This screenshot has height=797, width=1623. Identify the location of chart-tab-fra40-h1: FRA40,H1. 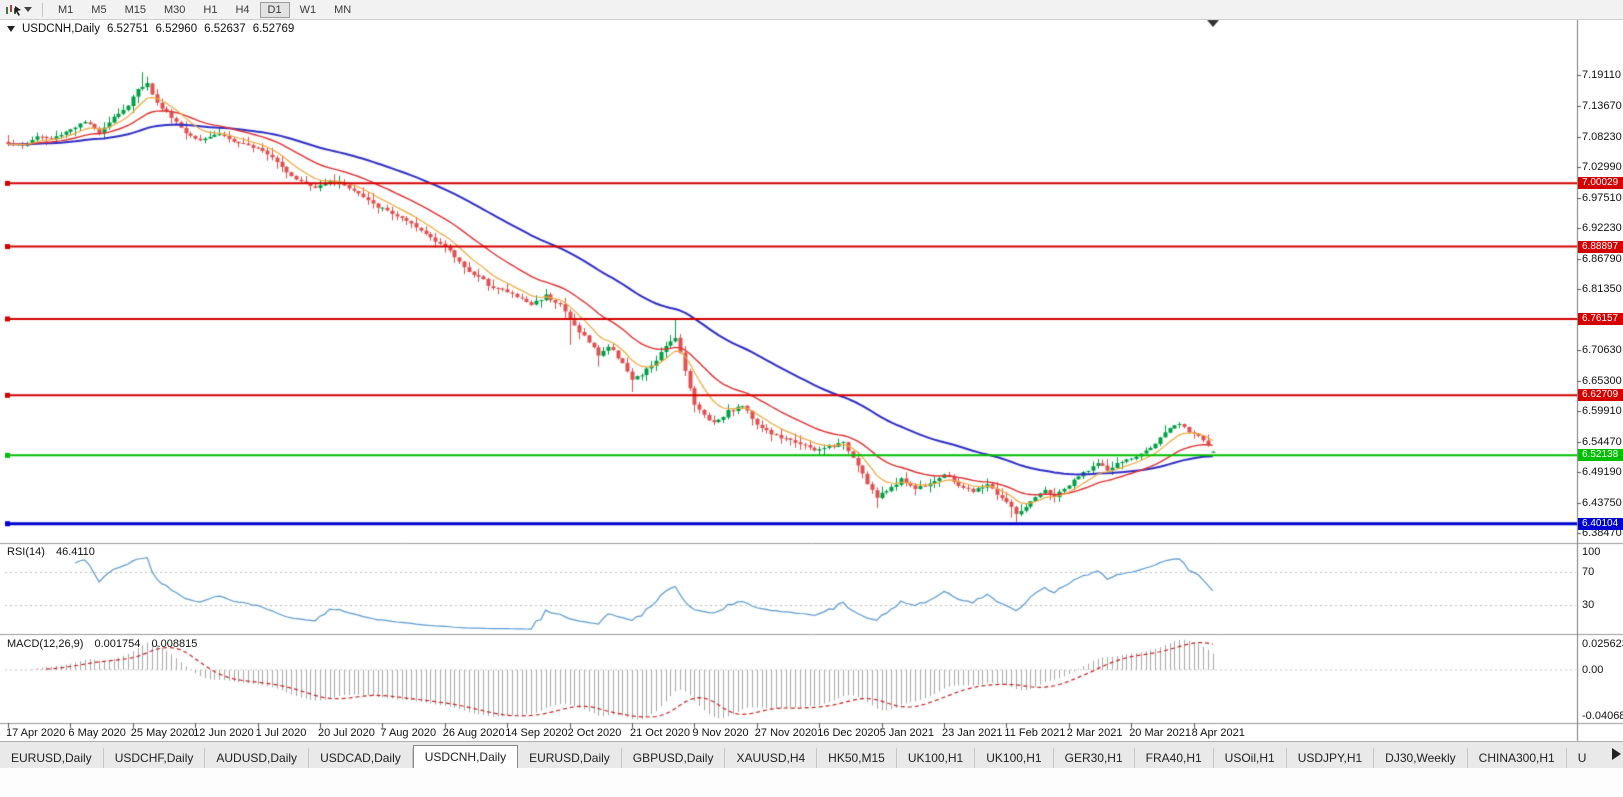
(1174, 758).